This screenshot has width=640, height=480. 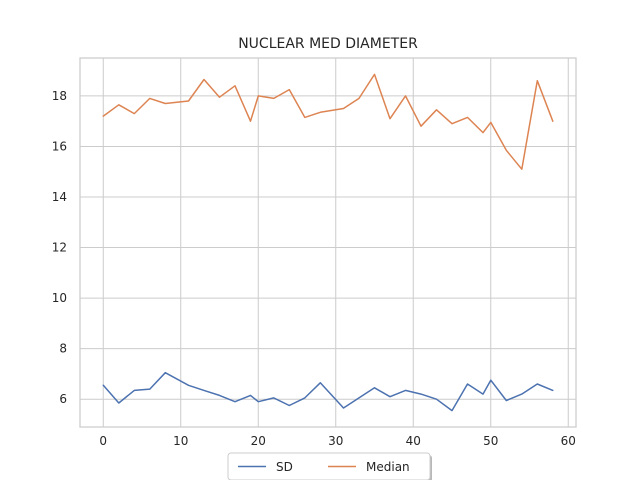 What do you see at coordinates (388, 467) in the screenshot?
I see `legend-label-median: Median` at bounding box center [388, 467].